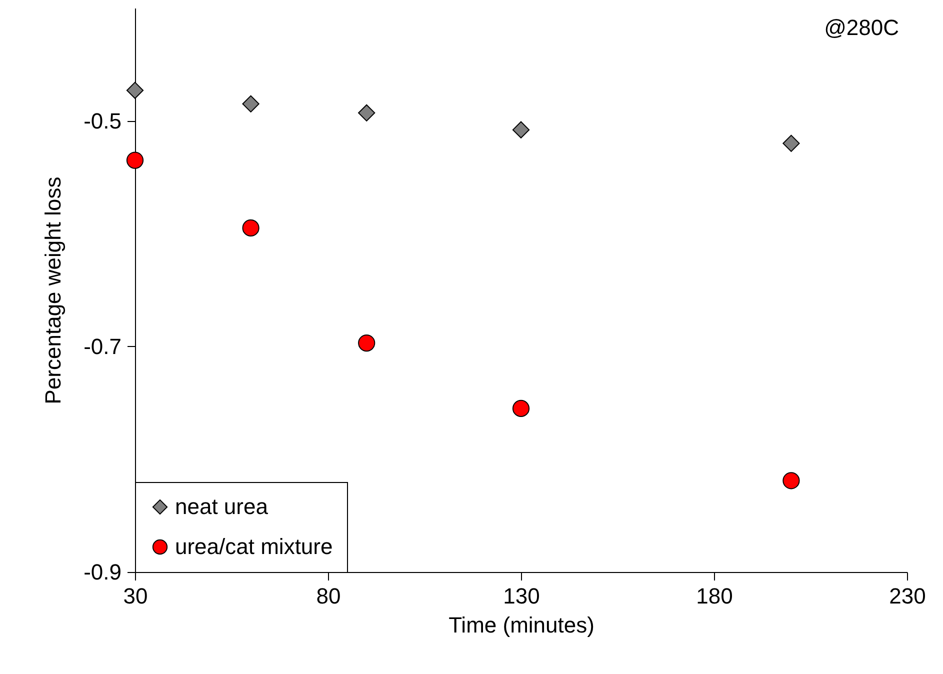 This screenshot has width=943, height=674. What do you see at coordinates (328, 596) in the screenshot?
I see `x-tick-label: 80` at bounding box center [328, 596].